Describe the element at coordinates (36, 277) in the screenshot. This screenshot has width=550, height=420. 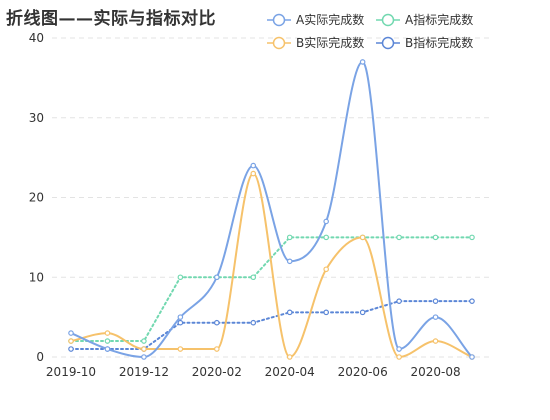
I see `y-tick-label: 10` at that location.